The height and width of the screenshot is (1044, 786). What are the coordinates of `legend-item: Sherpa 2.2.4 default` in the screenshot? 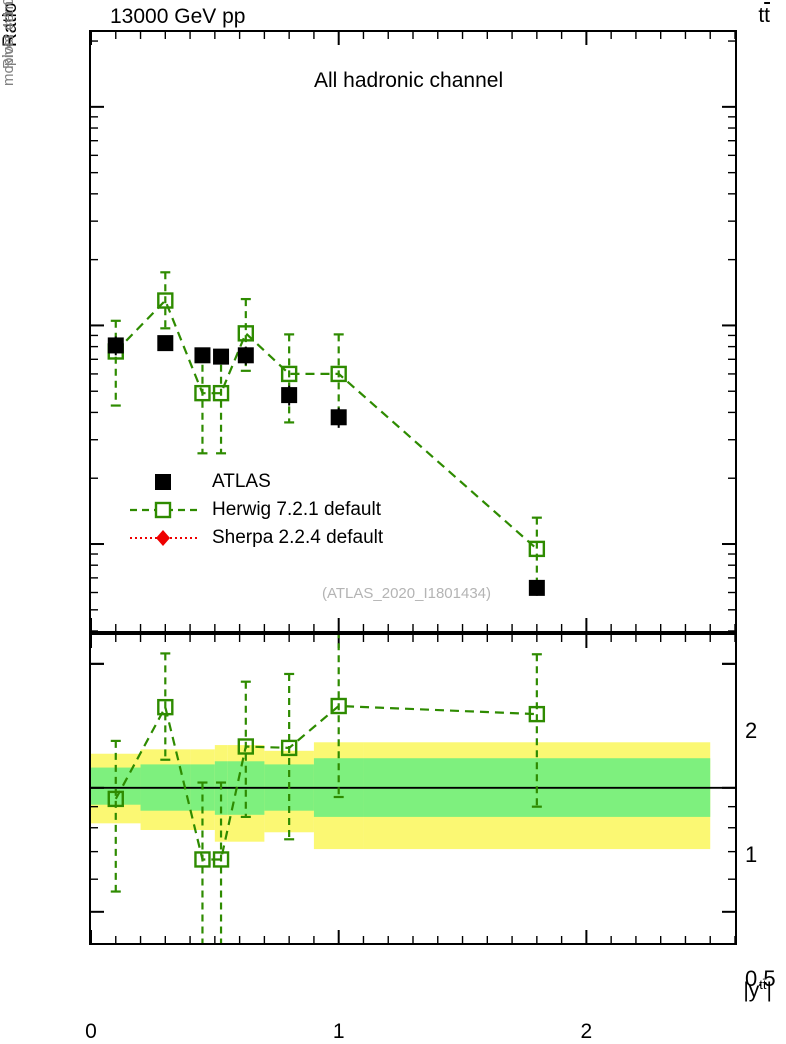 It's located at (255, 538).